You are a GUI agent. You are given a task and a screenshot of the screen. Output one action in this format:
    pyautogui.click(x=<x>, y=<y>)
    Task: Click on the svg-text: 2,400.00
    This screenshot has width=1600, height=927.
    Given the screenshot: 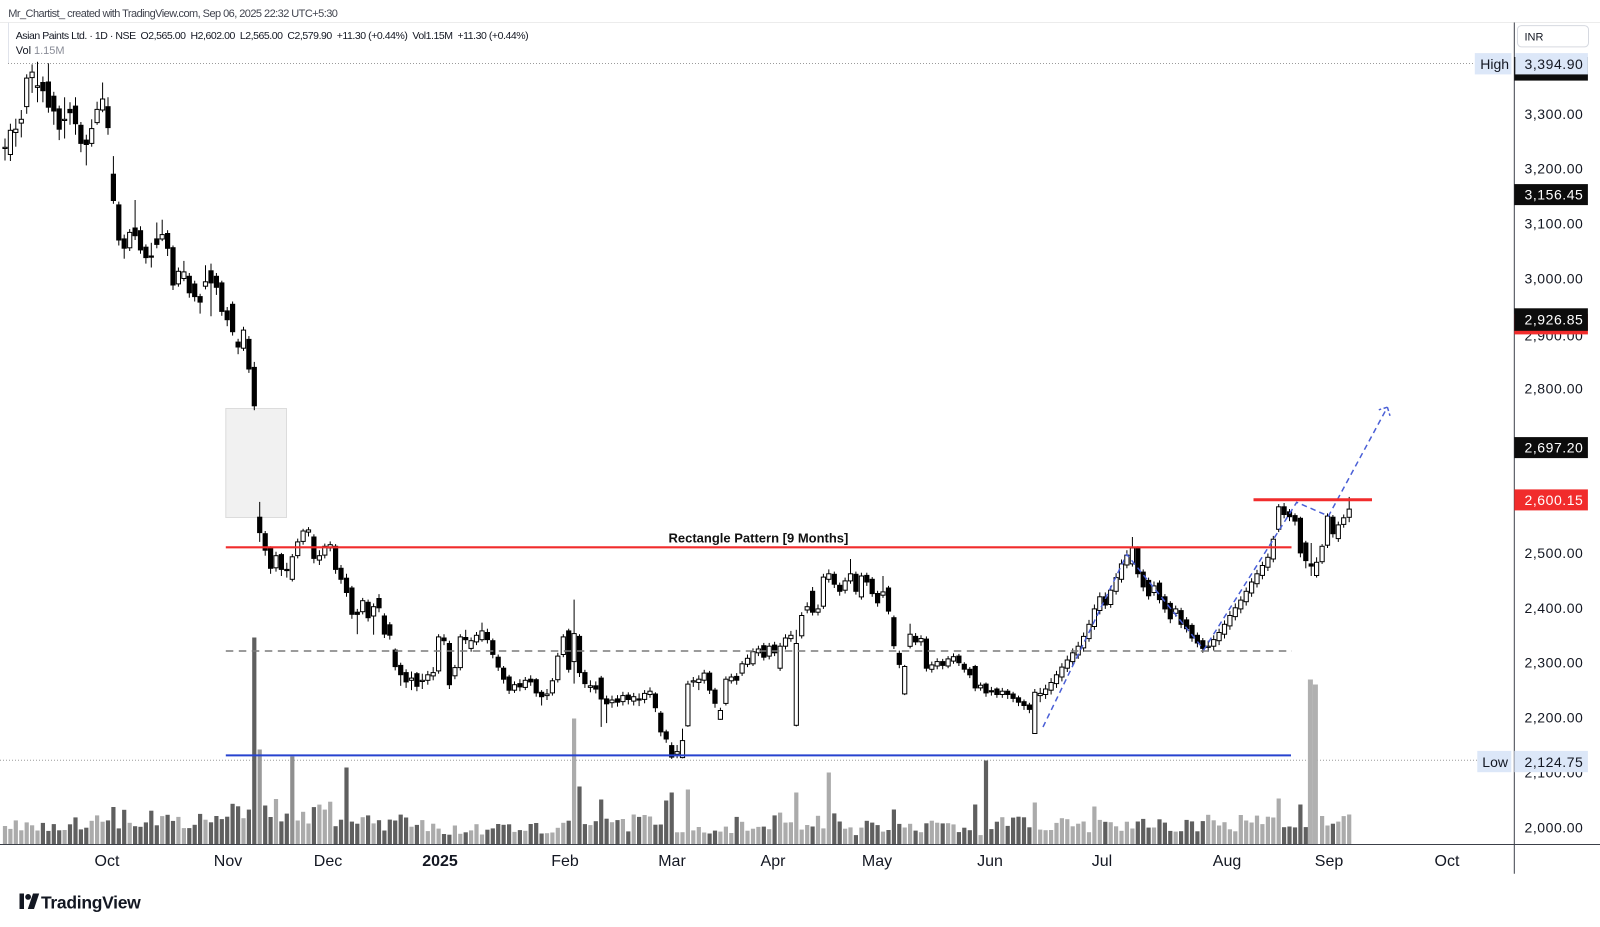 What is the action you would take?
    pyautogui.click(x=1554, y=608)
    